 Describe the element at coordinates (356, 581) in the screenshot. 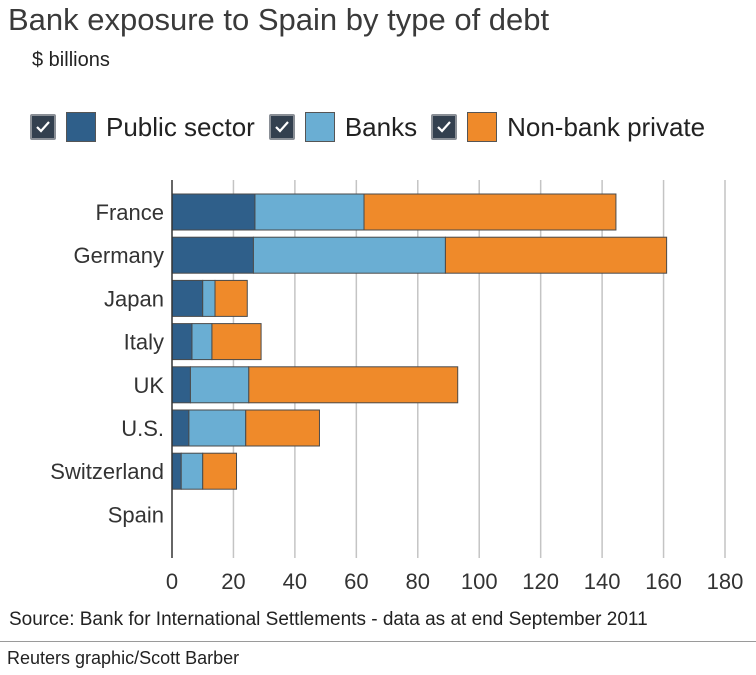

I see `x-tick-label: 60` at that location.